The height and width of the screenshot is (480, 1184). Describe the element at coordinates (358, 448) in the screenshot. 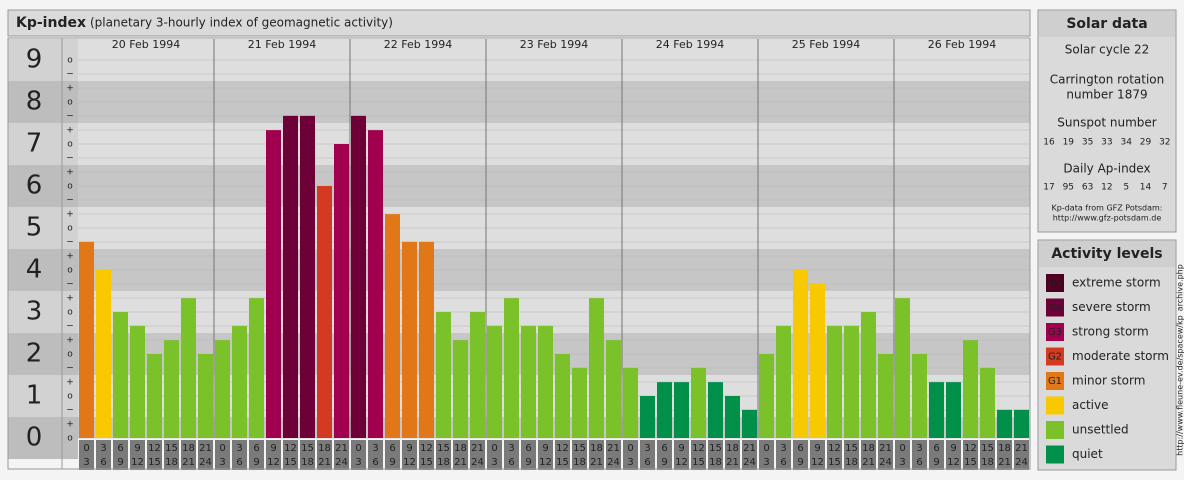

I see `hour-label: 0` at that location.